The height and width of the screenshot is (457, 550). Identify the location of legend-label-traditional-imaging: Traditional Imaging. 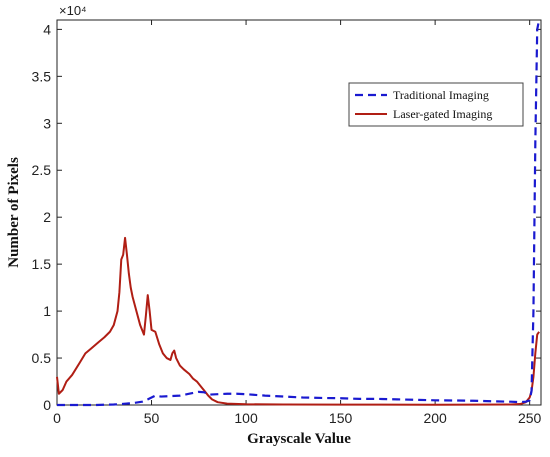
(441, 95).